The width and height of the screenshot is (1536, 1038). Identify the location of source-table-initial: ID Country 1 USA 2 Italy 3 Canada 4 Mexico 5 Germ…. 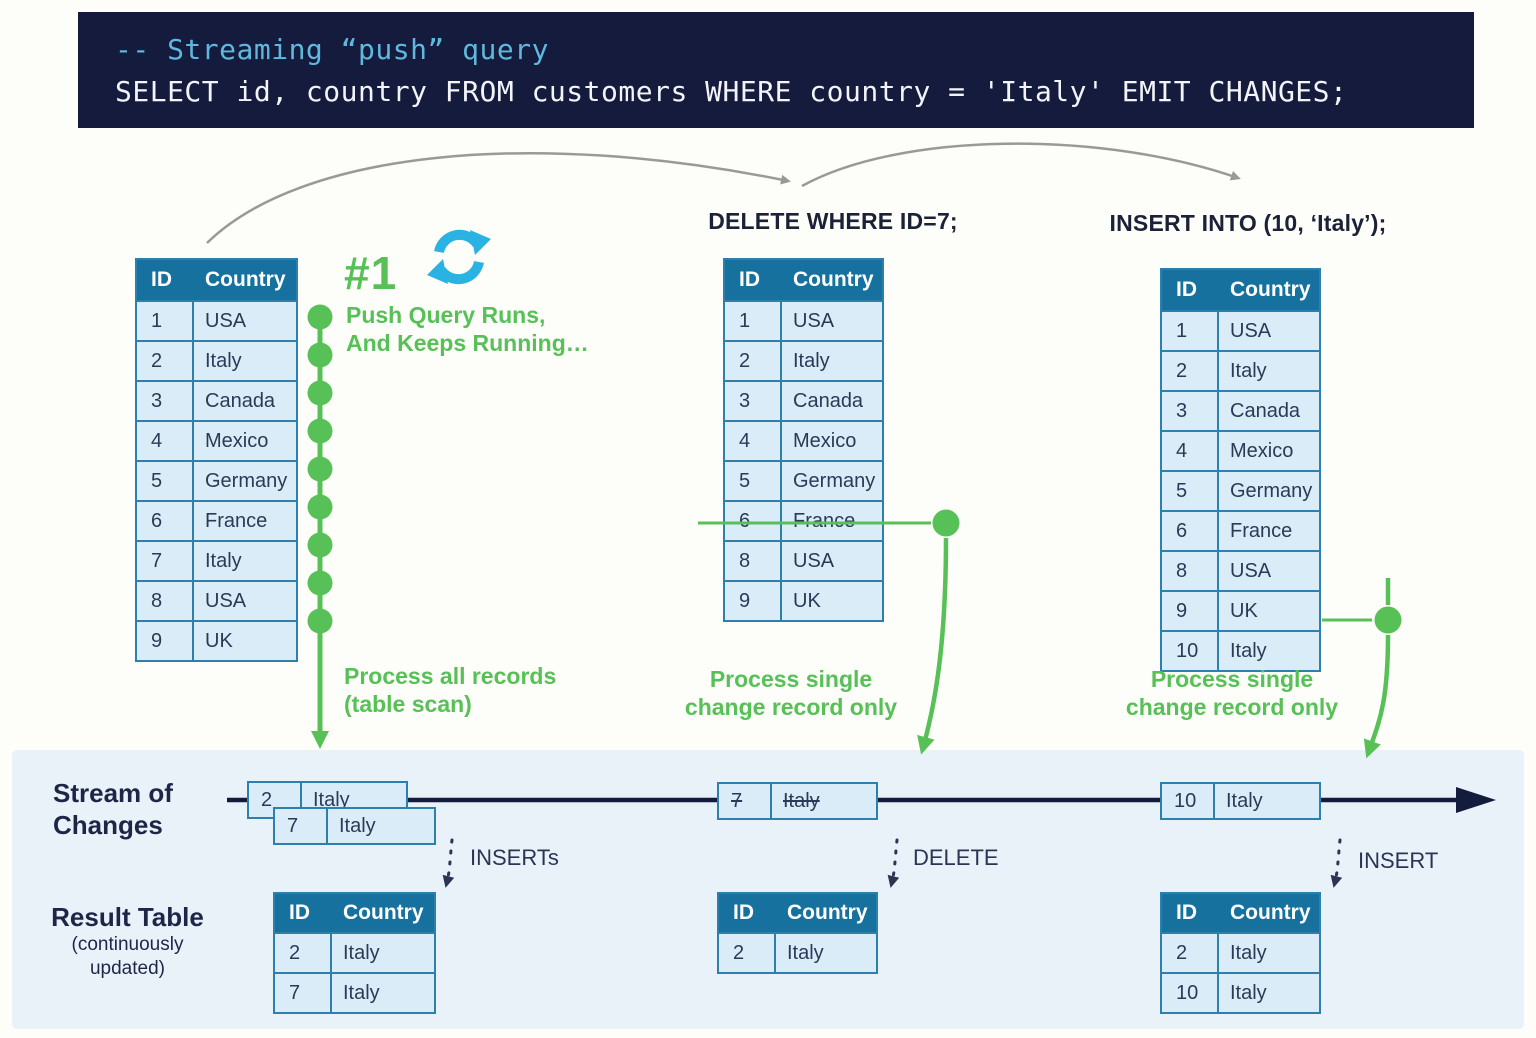
(216, 460).